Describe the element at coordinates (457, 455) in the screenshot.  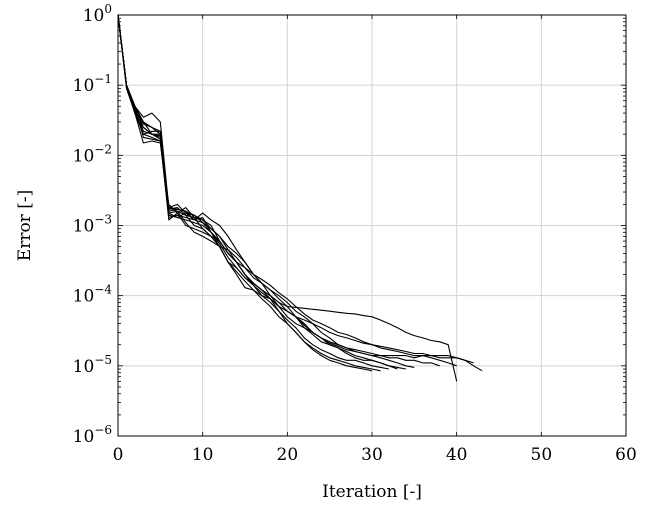
I see `x-tick-label: 40` at that location.